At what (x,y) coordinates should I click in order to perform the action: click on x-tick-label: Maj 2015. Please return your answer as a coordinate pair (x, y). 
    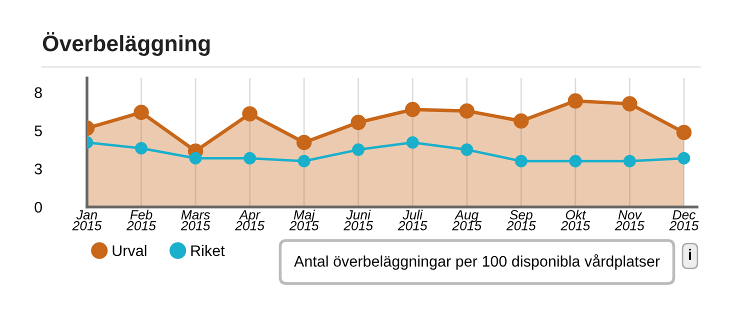
    Looking at the image, I should click on (304, 220).